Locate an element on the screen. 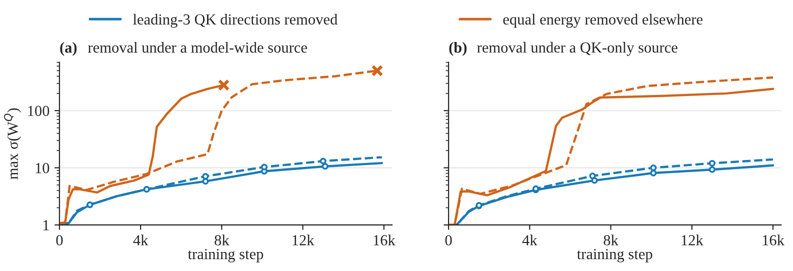 This screenshot has height=271, width=793. y-tick-label: 1 is located at coordinates (46, 225).